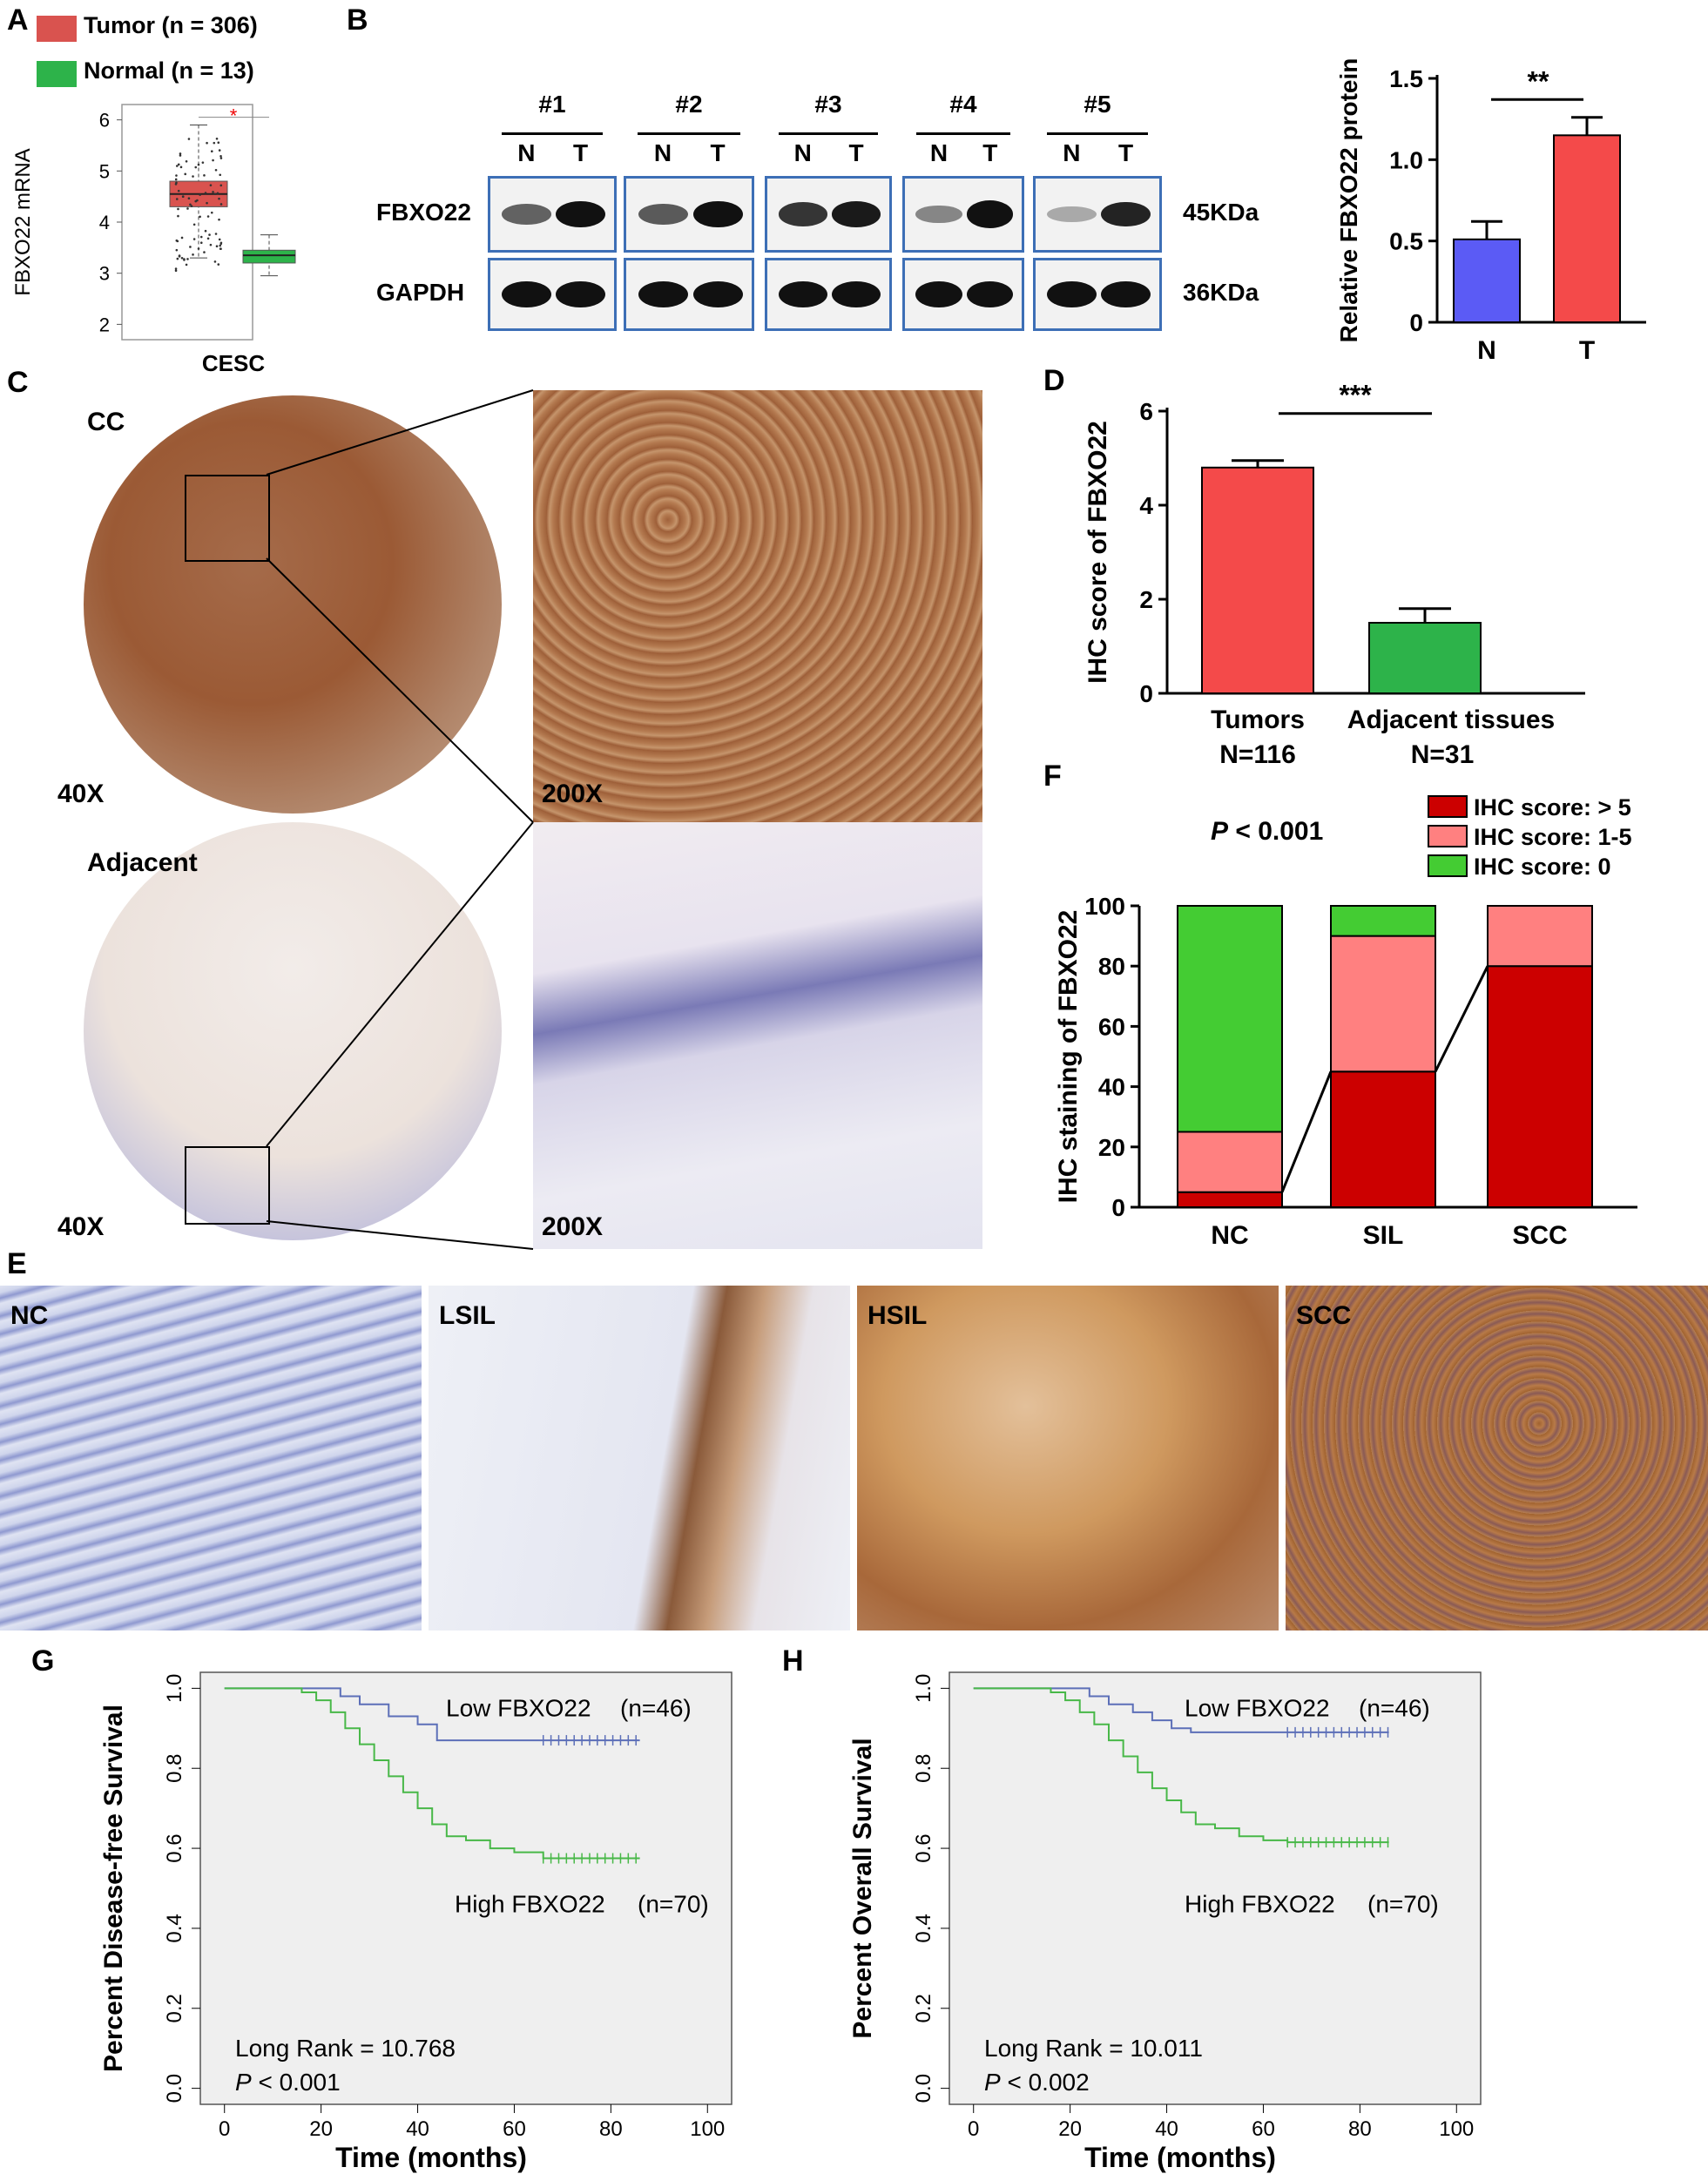 This screenshot has height=2174, width=1708. I want to click on sample-label: #4, so click(963, 104).